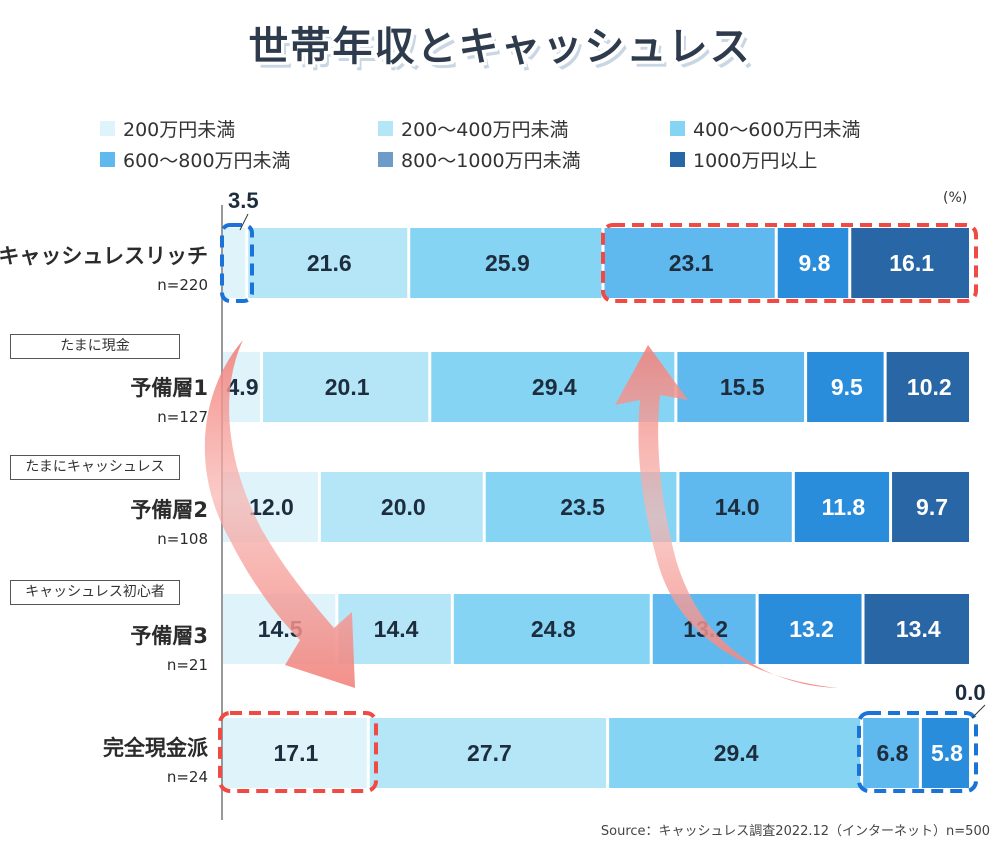 The width and height of the screenshot is (1000, 845). I want to click on data-label: 9.5, so click(847, 387).